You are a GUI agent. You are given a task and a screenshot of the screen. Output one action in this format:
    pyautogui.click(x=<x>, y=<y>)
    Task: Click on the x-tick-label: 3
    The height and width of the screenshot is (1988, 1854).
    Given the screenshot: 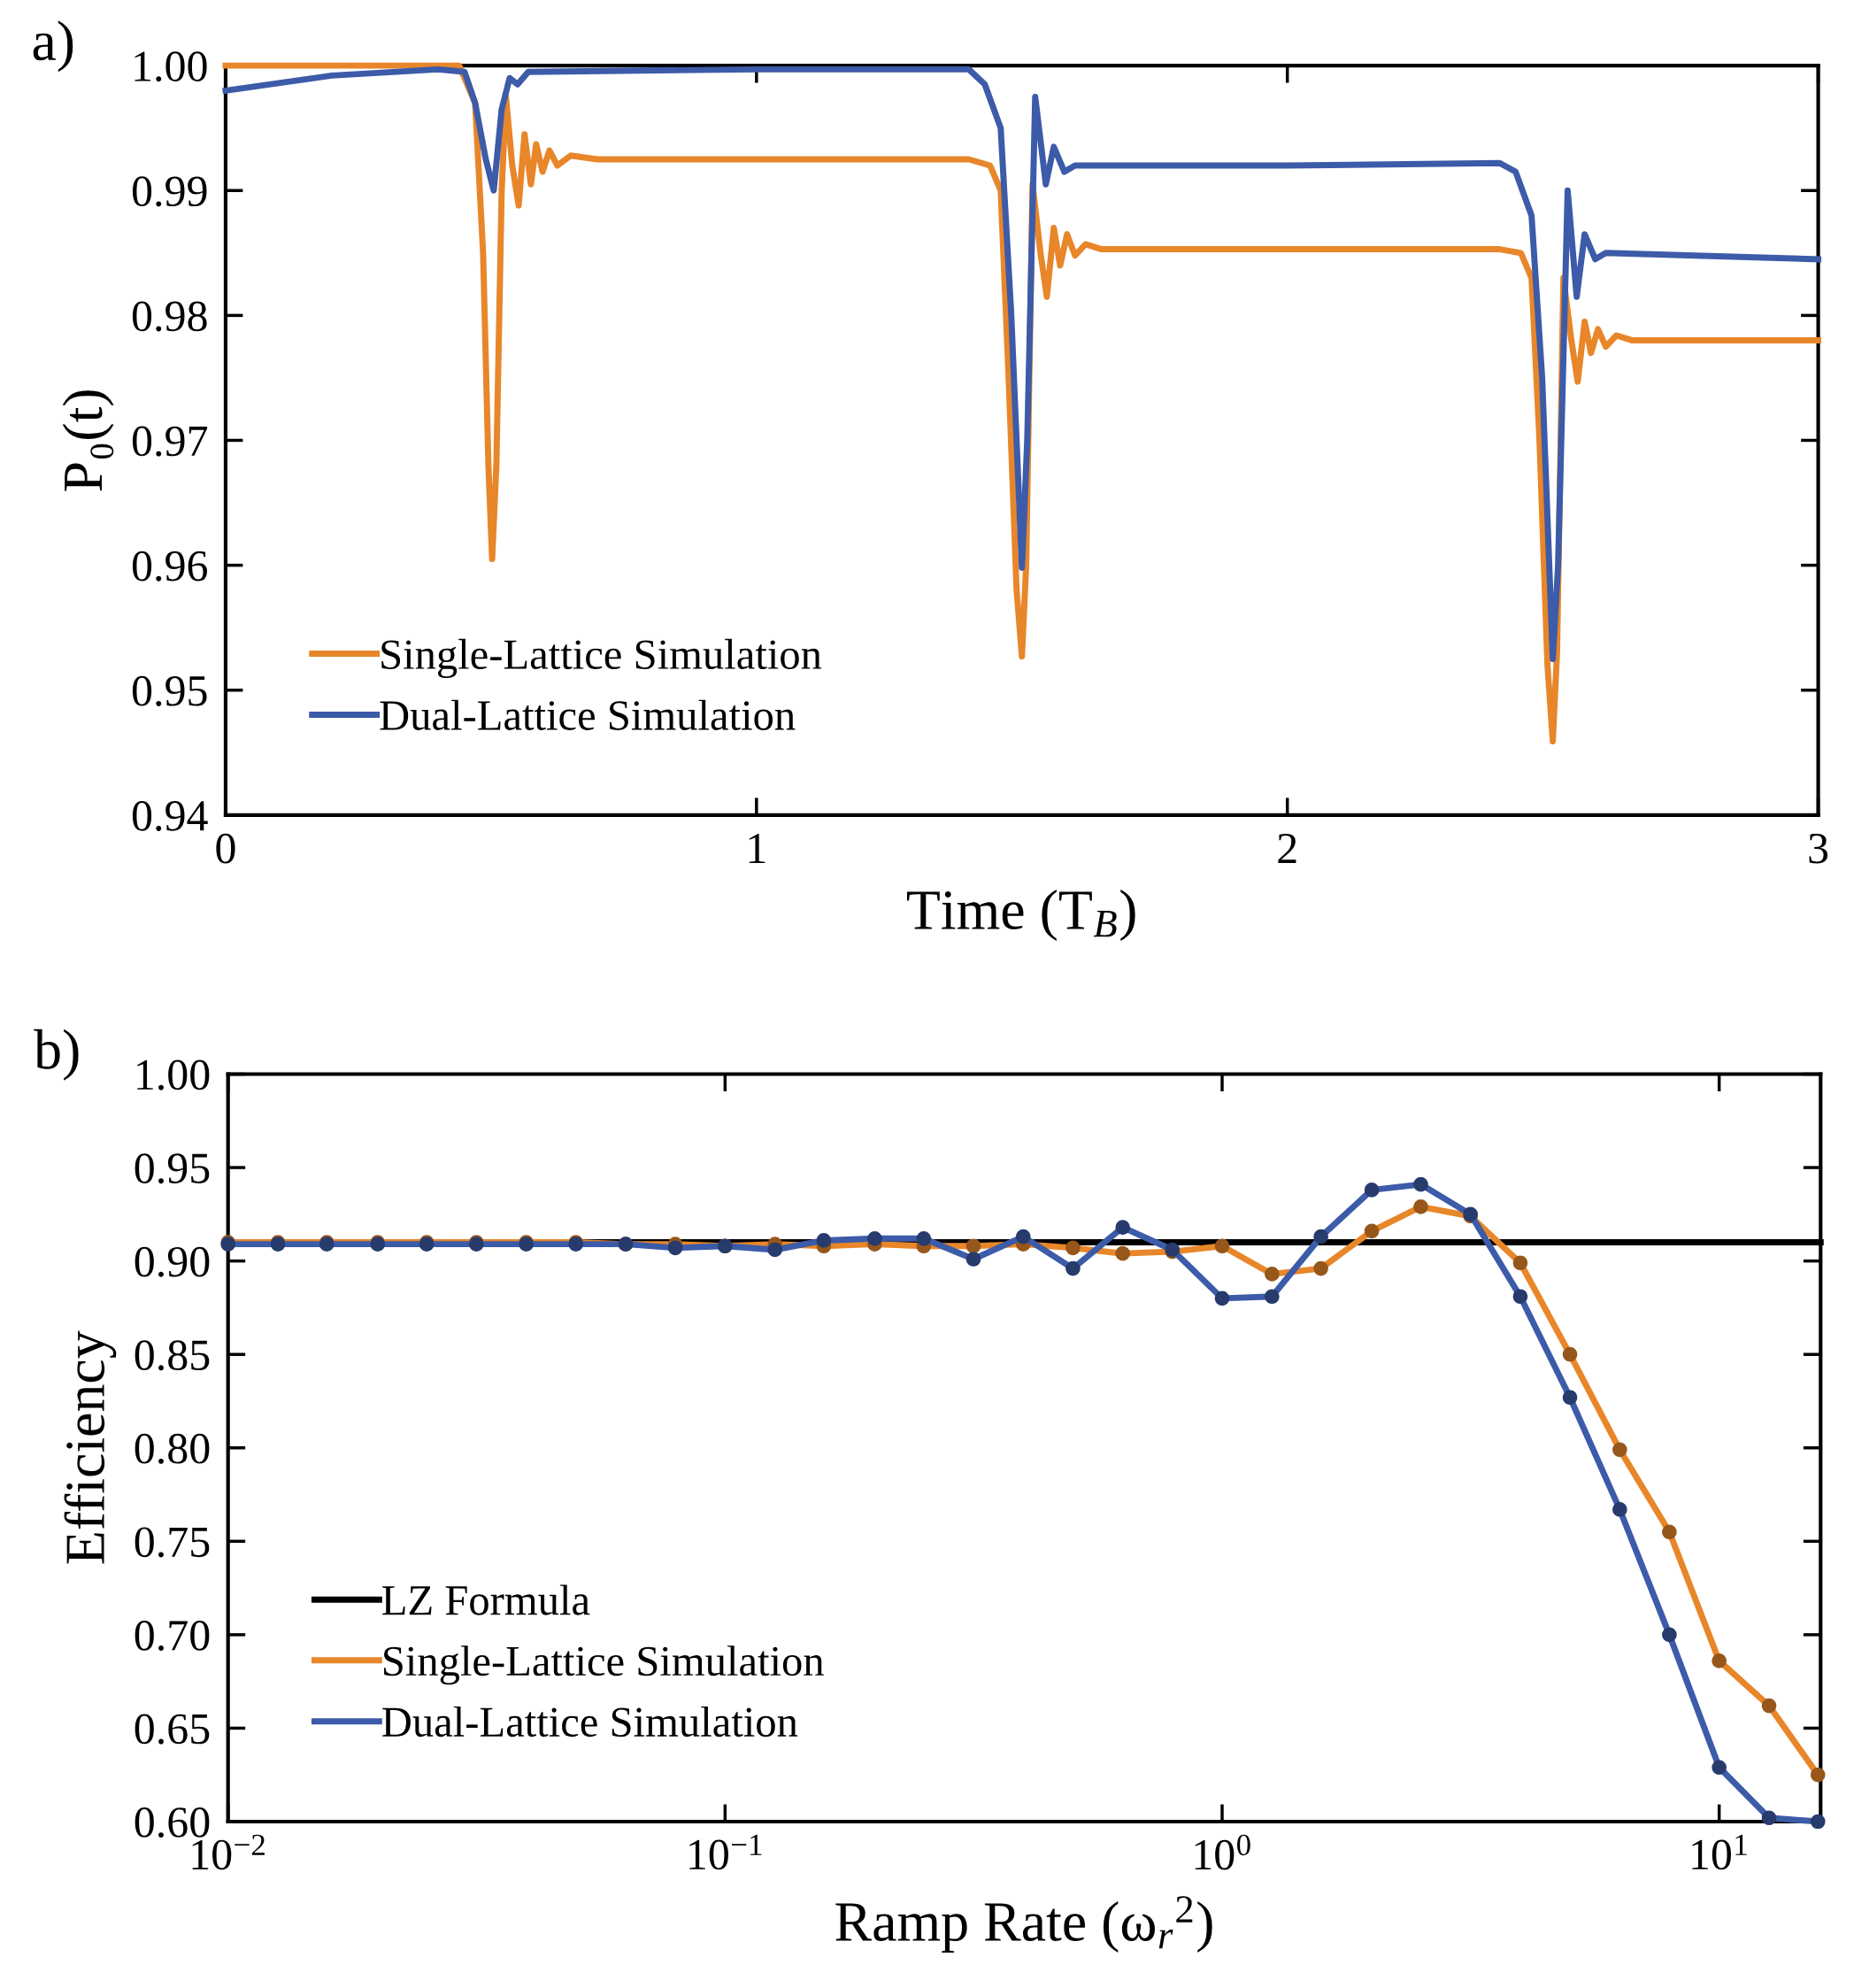 What is the action you would take?
    pyautogui.click(x=1818, y=848)
    